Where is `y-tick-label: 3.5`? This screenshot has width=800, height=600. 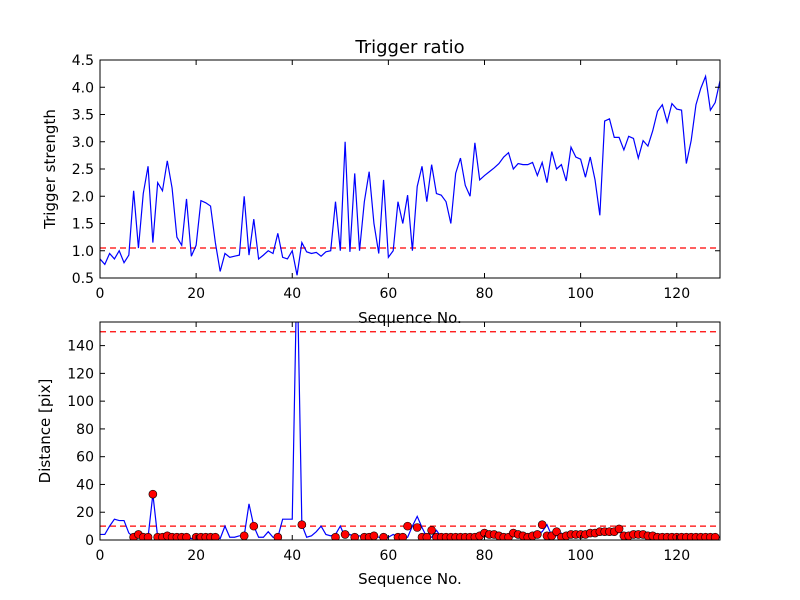
y-tick-label: 3.5 is located at coordinates (83, 116).